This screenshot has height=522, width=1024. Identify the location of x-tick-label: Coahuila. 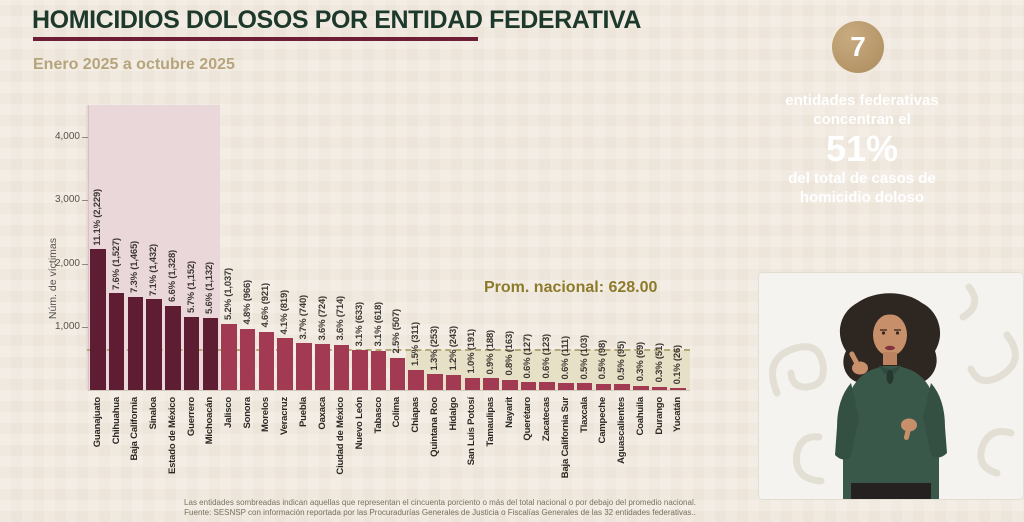
(640, 416).